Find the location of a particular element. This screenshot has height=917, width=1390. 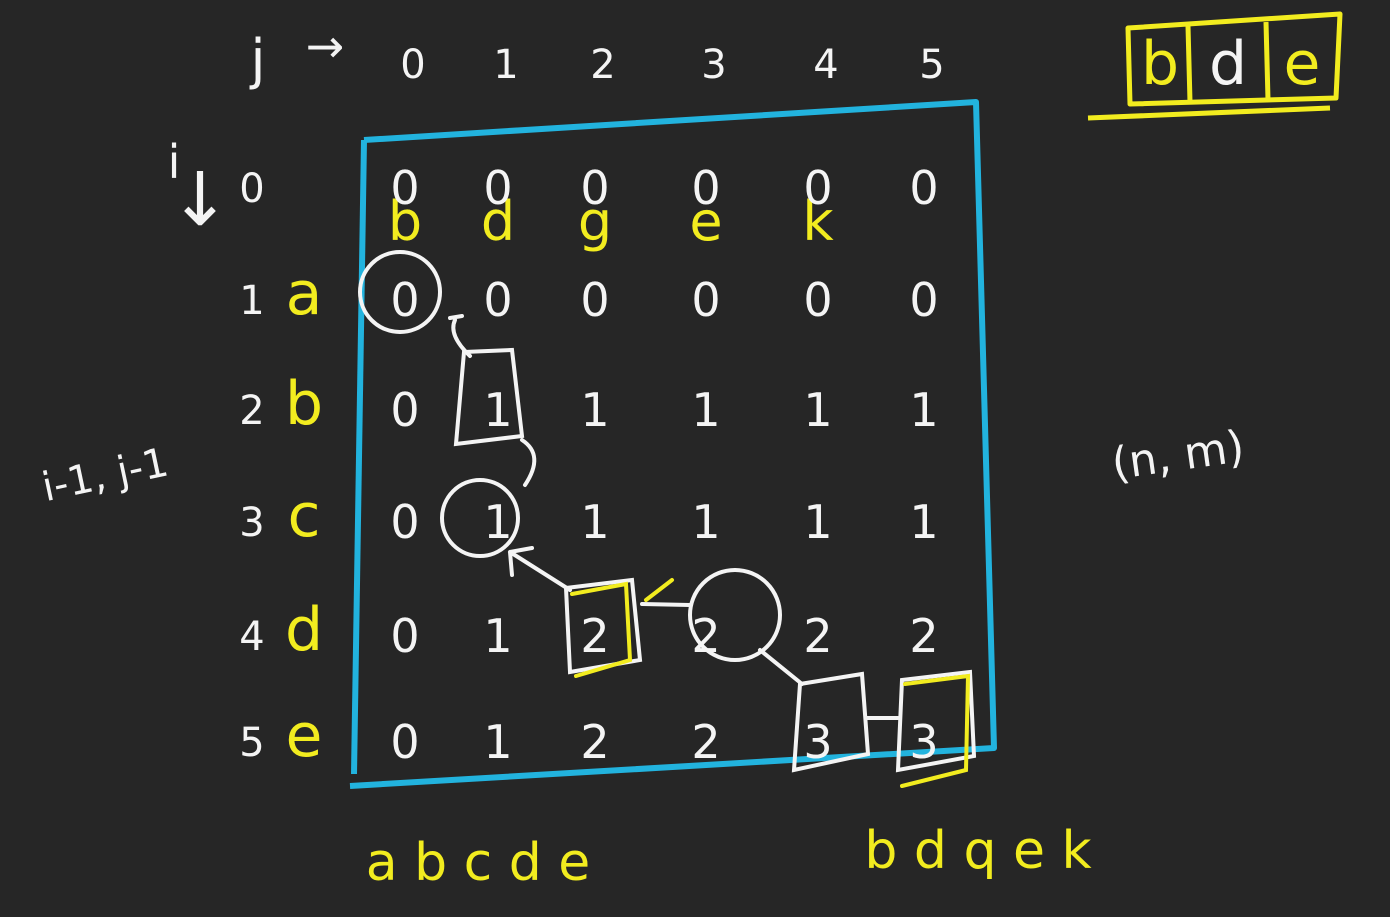

j-index: 1 is located at coordinates (505, 65).